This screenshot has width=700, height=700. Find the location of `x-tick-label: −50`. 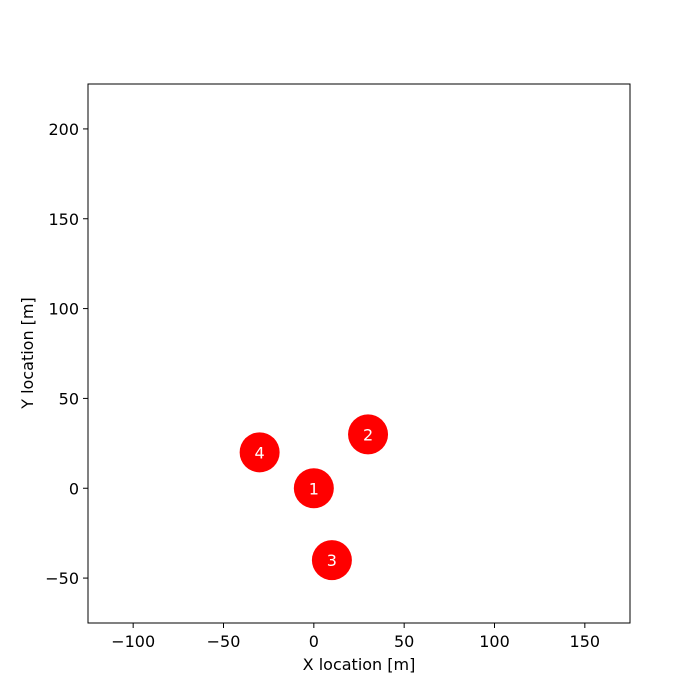

x-tick-label: −50 is located at coordinates (224, 641).